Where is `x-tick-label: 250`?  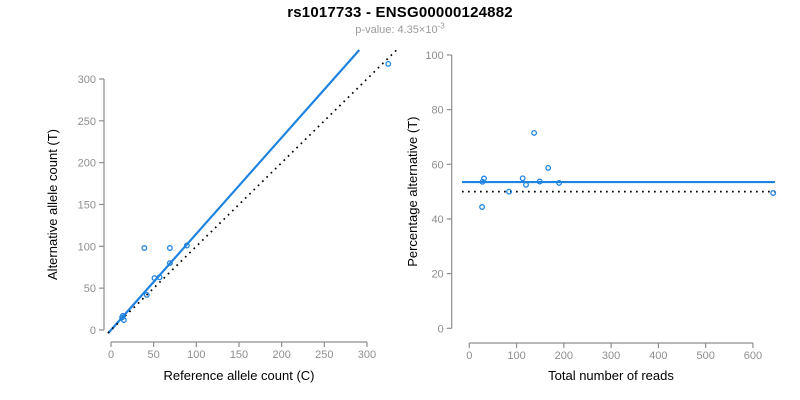 x-tick-label: 250 is located at coordinates (324, 355).